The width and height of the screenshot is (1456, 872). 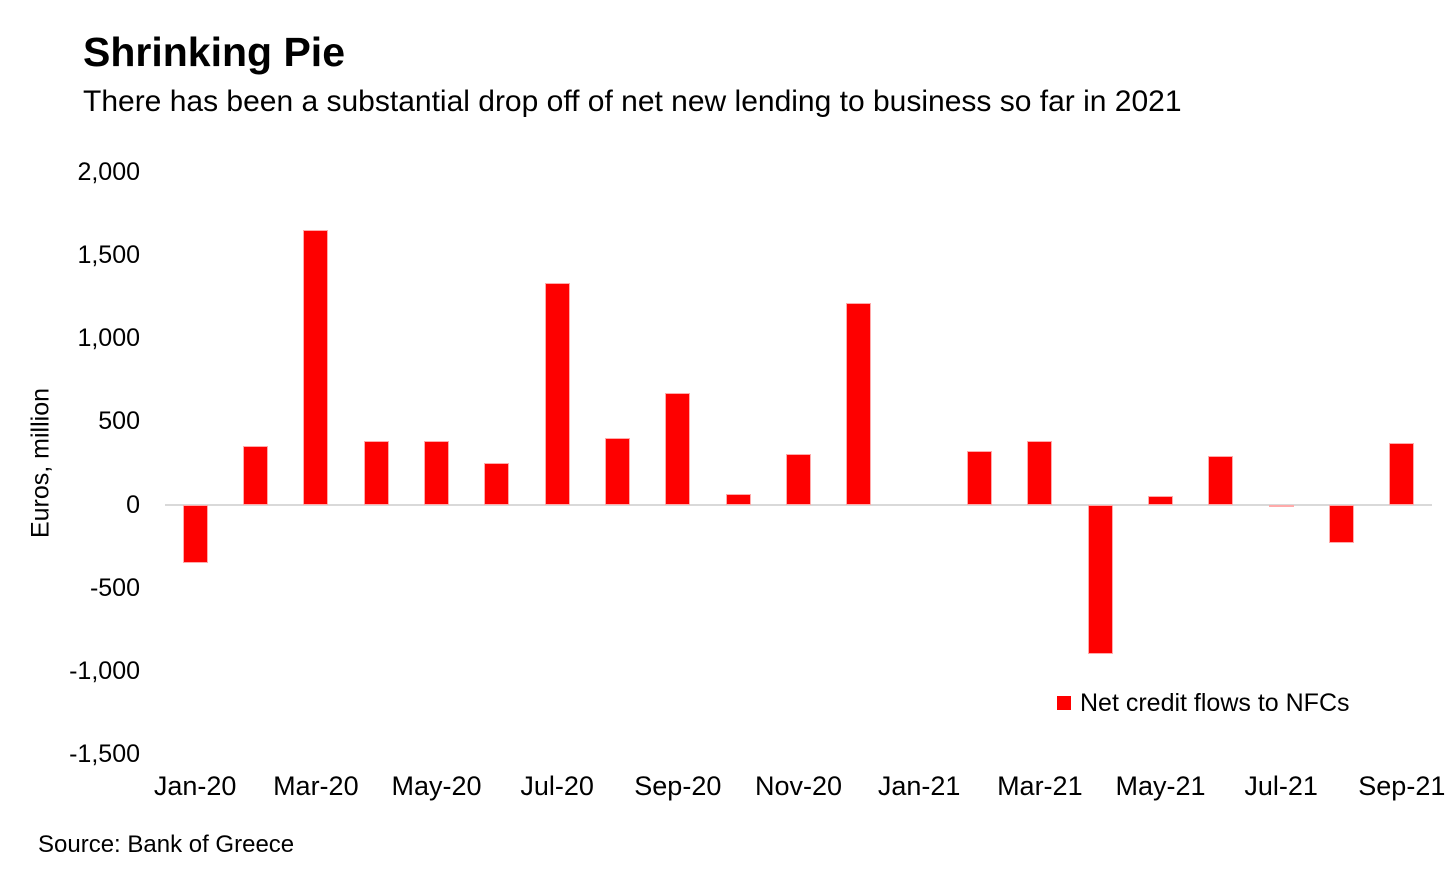 What do you see at coordinates (195, 786) in the screenshot?
I see `x-tick-label: Jan-20` at bounding box center [195, 786].